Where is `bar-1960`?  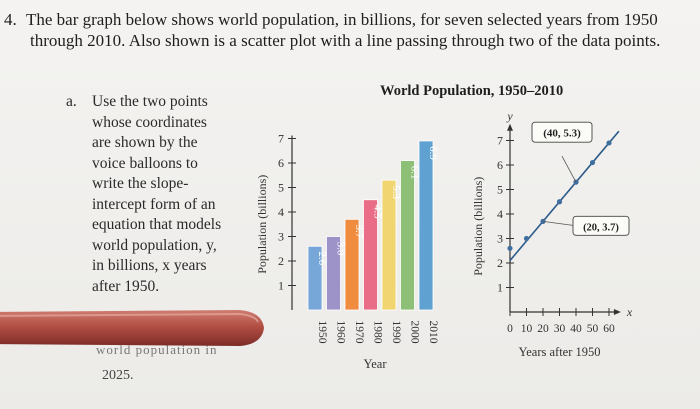
bar-1960 is located at coordinates (333, 273).